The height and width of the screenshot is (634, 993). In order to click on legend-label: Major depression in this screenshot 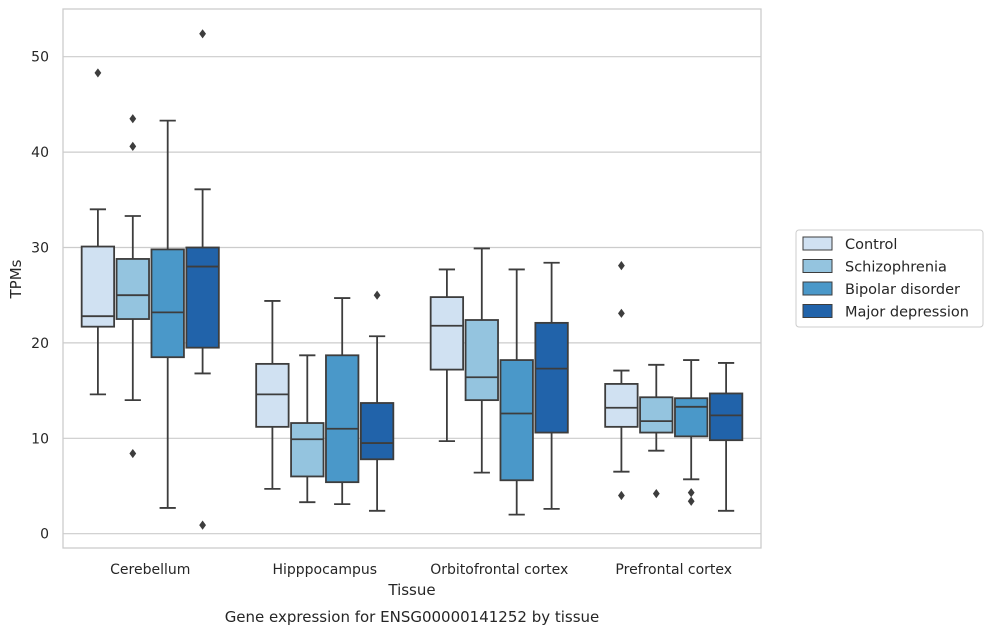, I will do `click(907, 313)`.